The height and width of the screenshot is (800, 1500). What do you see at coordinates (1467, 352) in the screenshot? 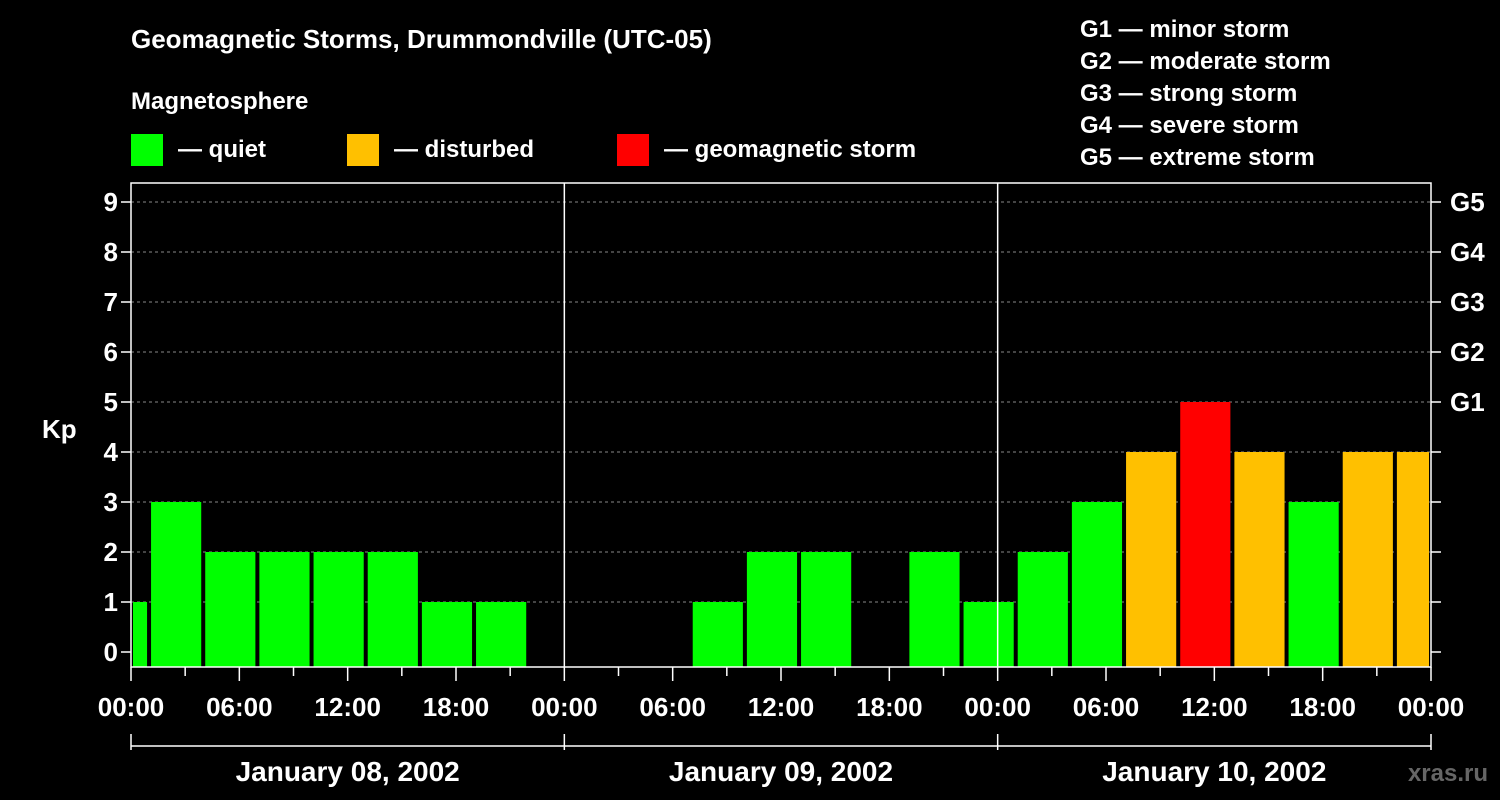
I see `g-level-label: G2` at bounding box center [1467, 352].